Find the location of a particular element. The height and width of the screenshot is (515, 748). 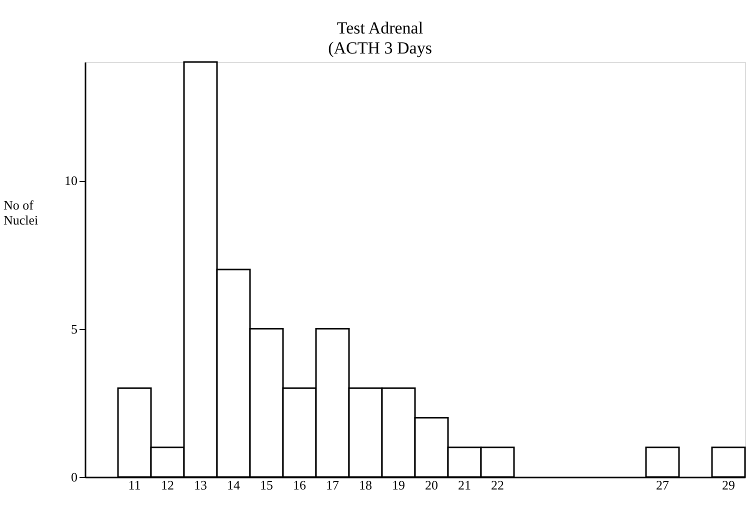

x-tick-label: 19 is located at coordinates (398, 485).